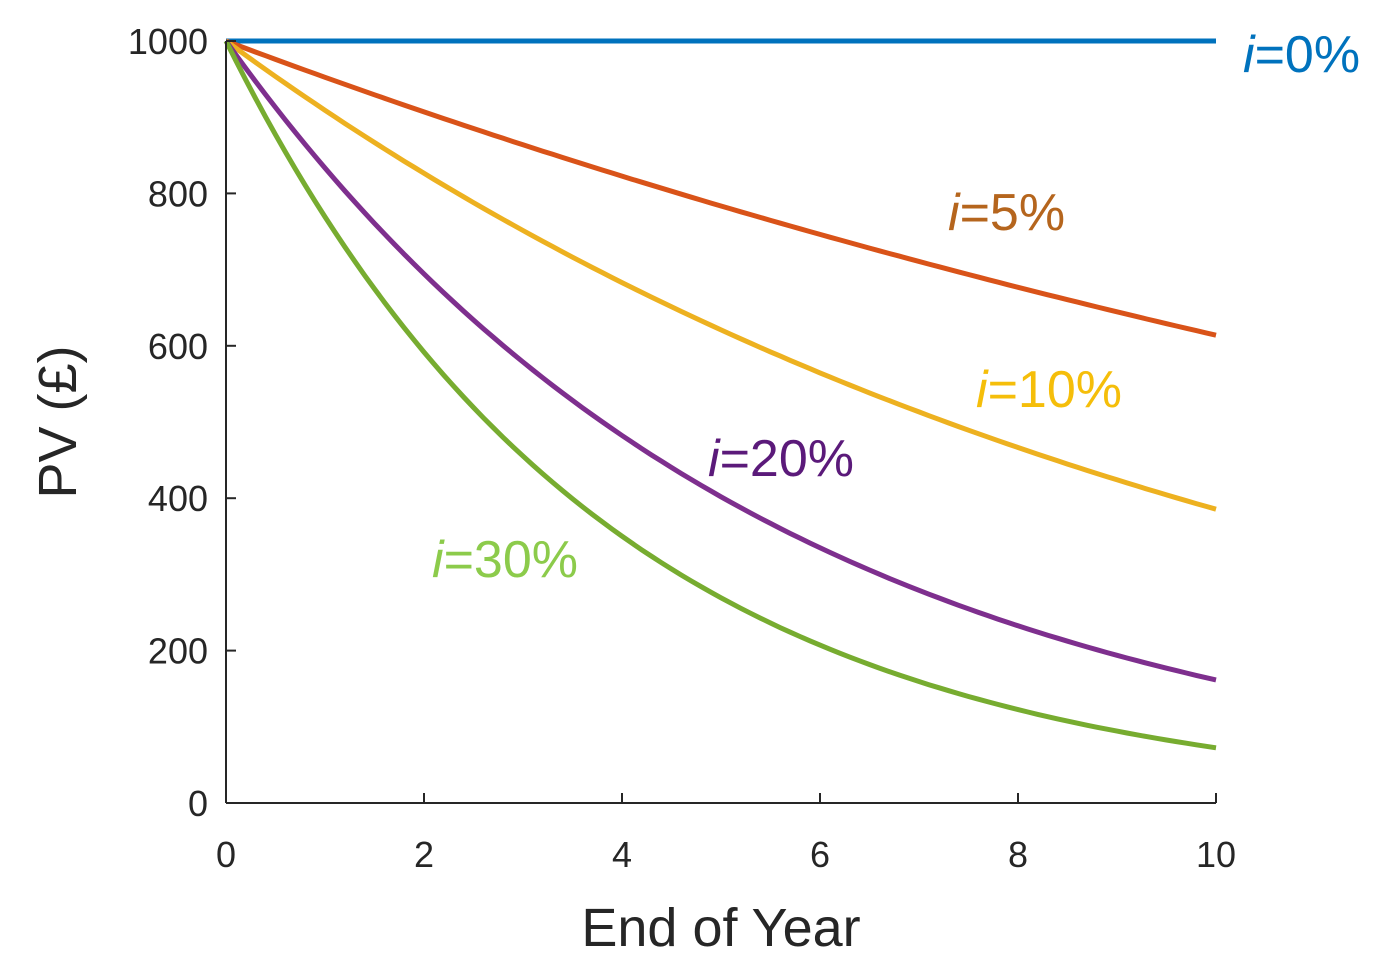 The height and width of the screenshot is (966, 1390). I want to click on x-tick-label: 8, so click(1018, 854).